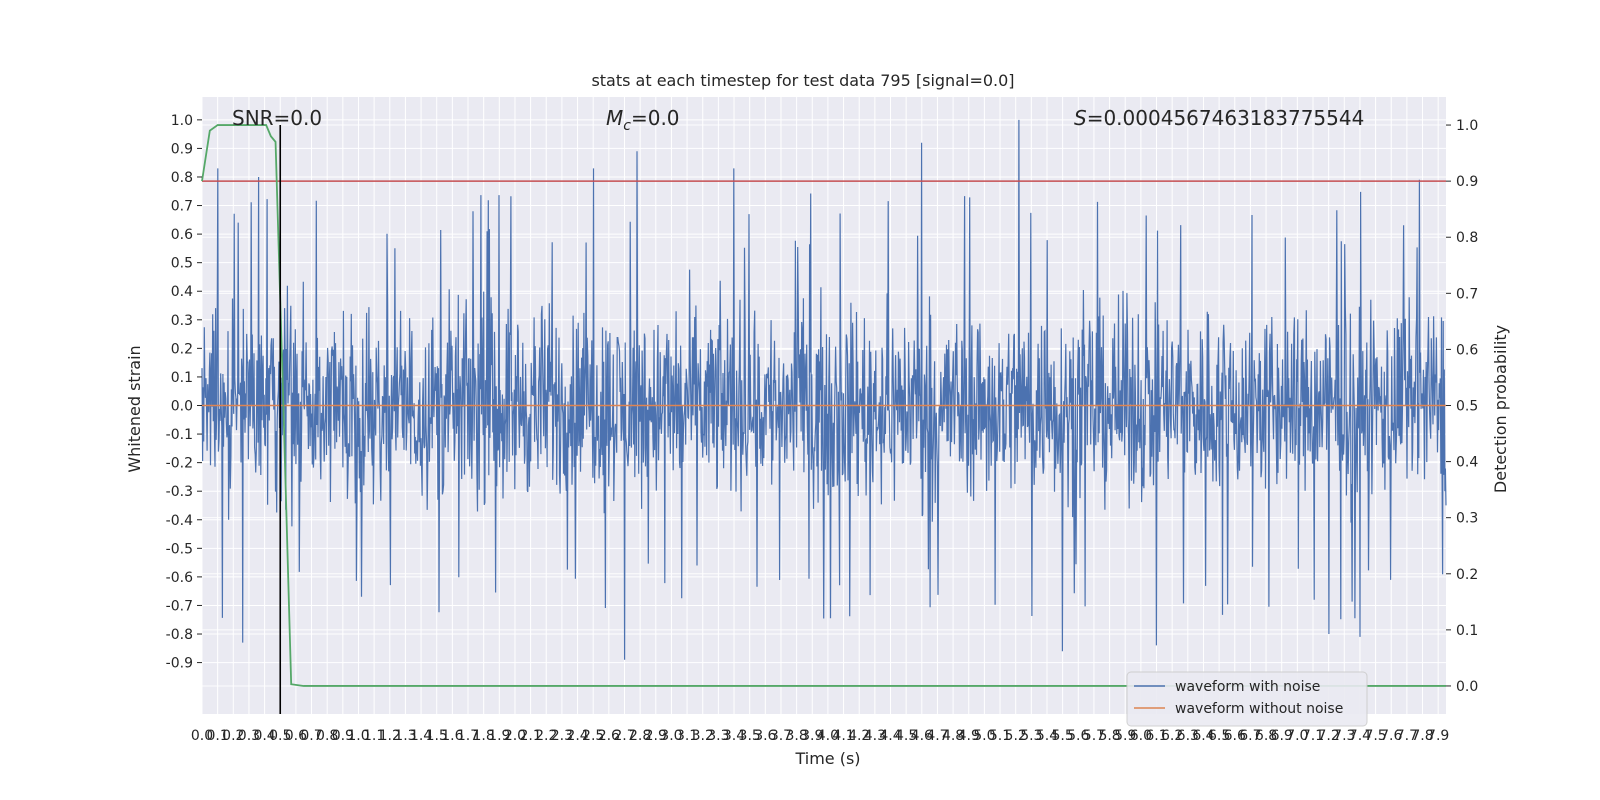 Image resolution: width=1600 pixels, height=800 pixels. Describe the element at coordinates (1080, 118) in the screenshot. I see `s-symbol: S` at that location.